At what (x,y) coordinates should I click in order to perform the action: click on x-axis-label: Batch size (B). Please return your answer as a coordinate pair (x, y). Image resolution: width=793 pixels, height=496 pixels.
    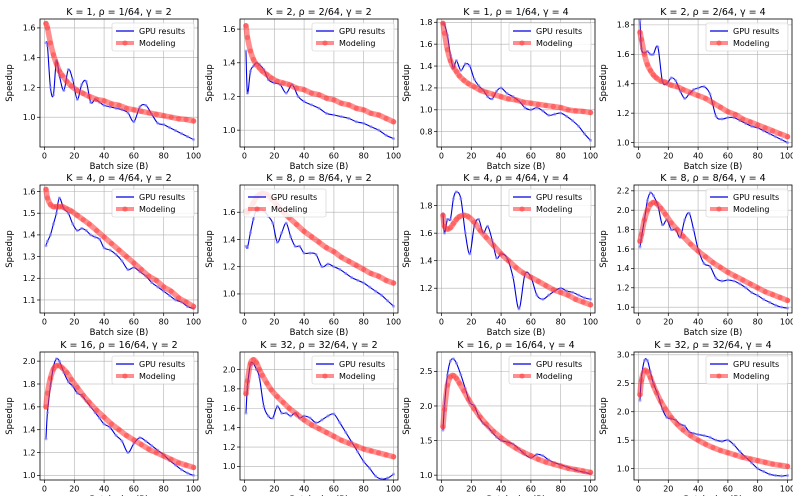
    Looking at the image, I should click on (713, 167).